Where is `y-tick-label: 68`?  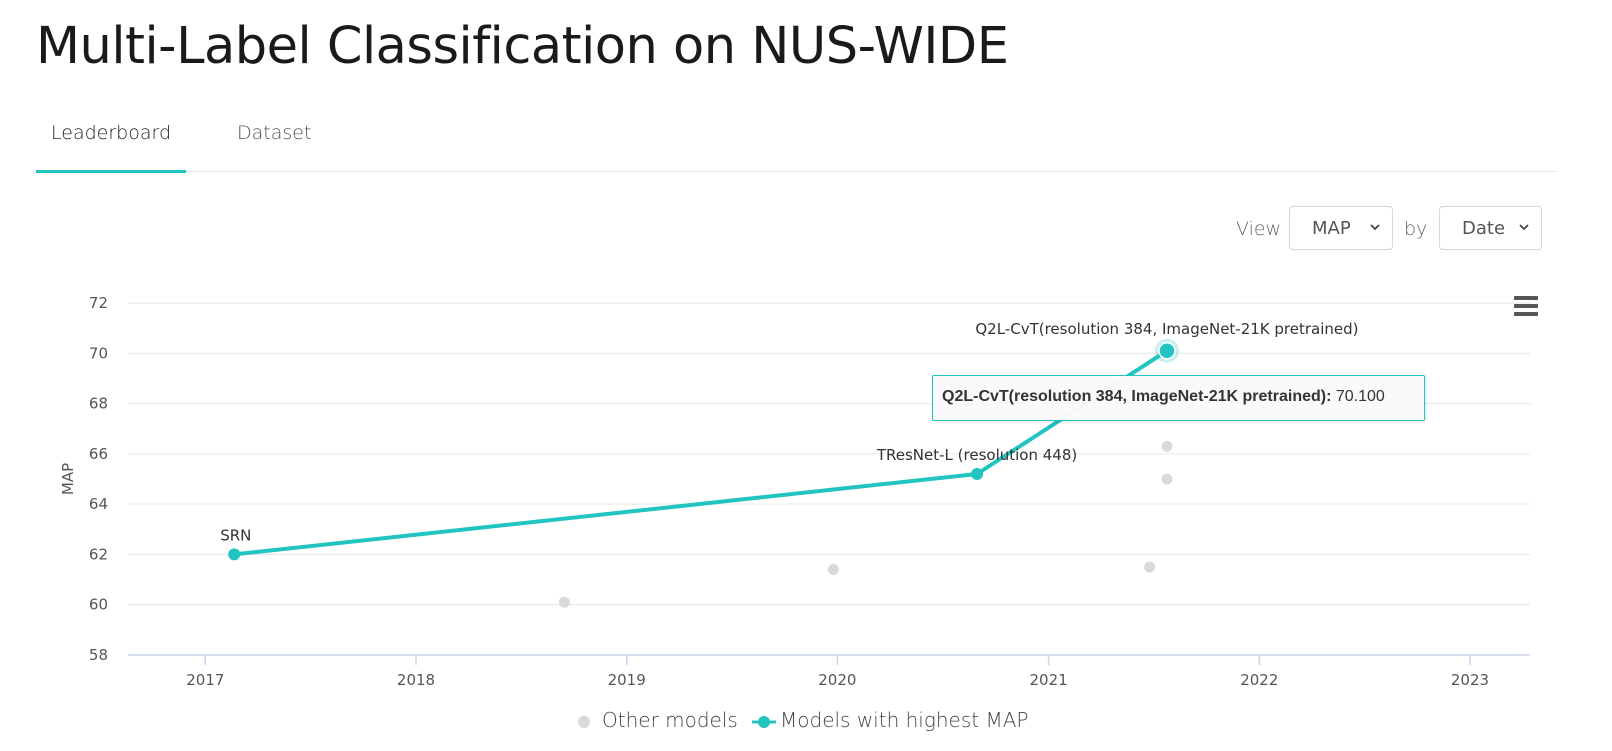 y-tick-label: 68 is located at coordinates (98, 404).